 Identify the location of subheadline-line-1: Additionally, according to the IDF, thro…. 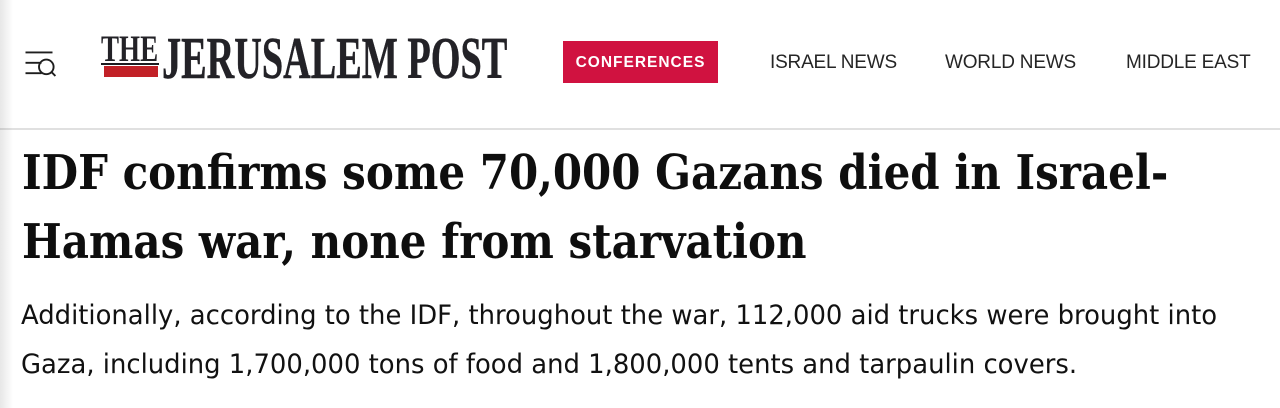
(619, 316).